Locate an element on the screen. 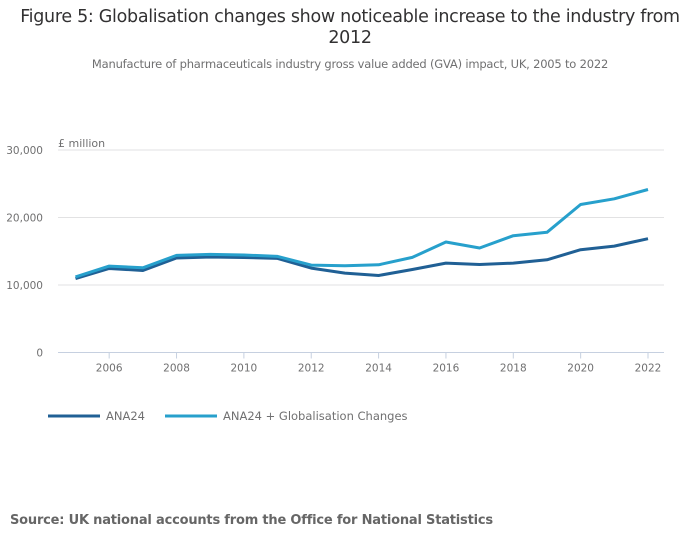 The height and width of the screenshot is (549, 700). series-line-ana24-globalisation is located at coordinates (362, 233).